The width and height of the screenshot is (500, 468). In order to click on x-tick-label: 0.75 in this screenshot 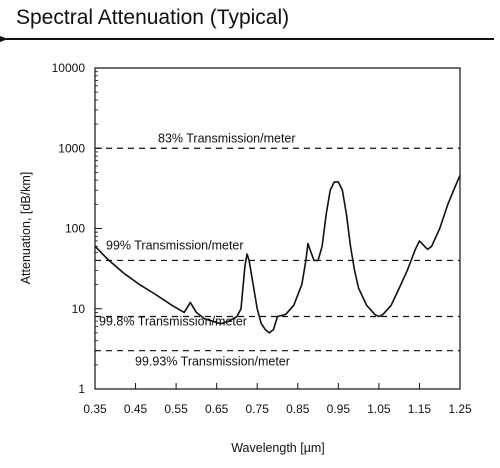, I will do `click(258, 409)`.